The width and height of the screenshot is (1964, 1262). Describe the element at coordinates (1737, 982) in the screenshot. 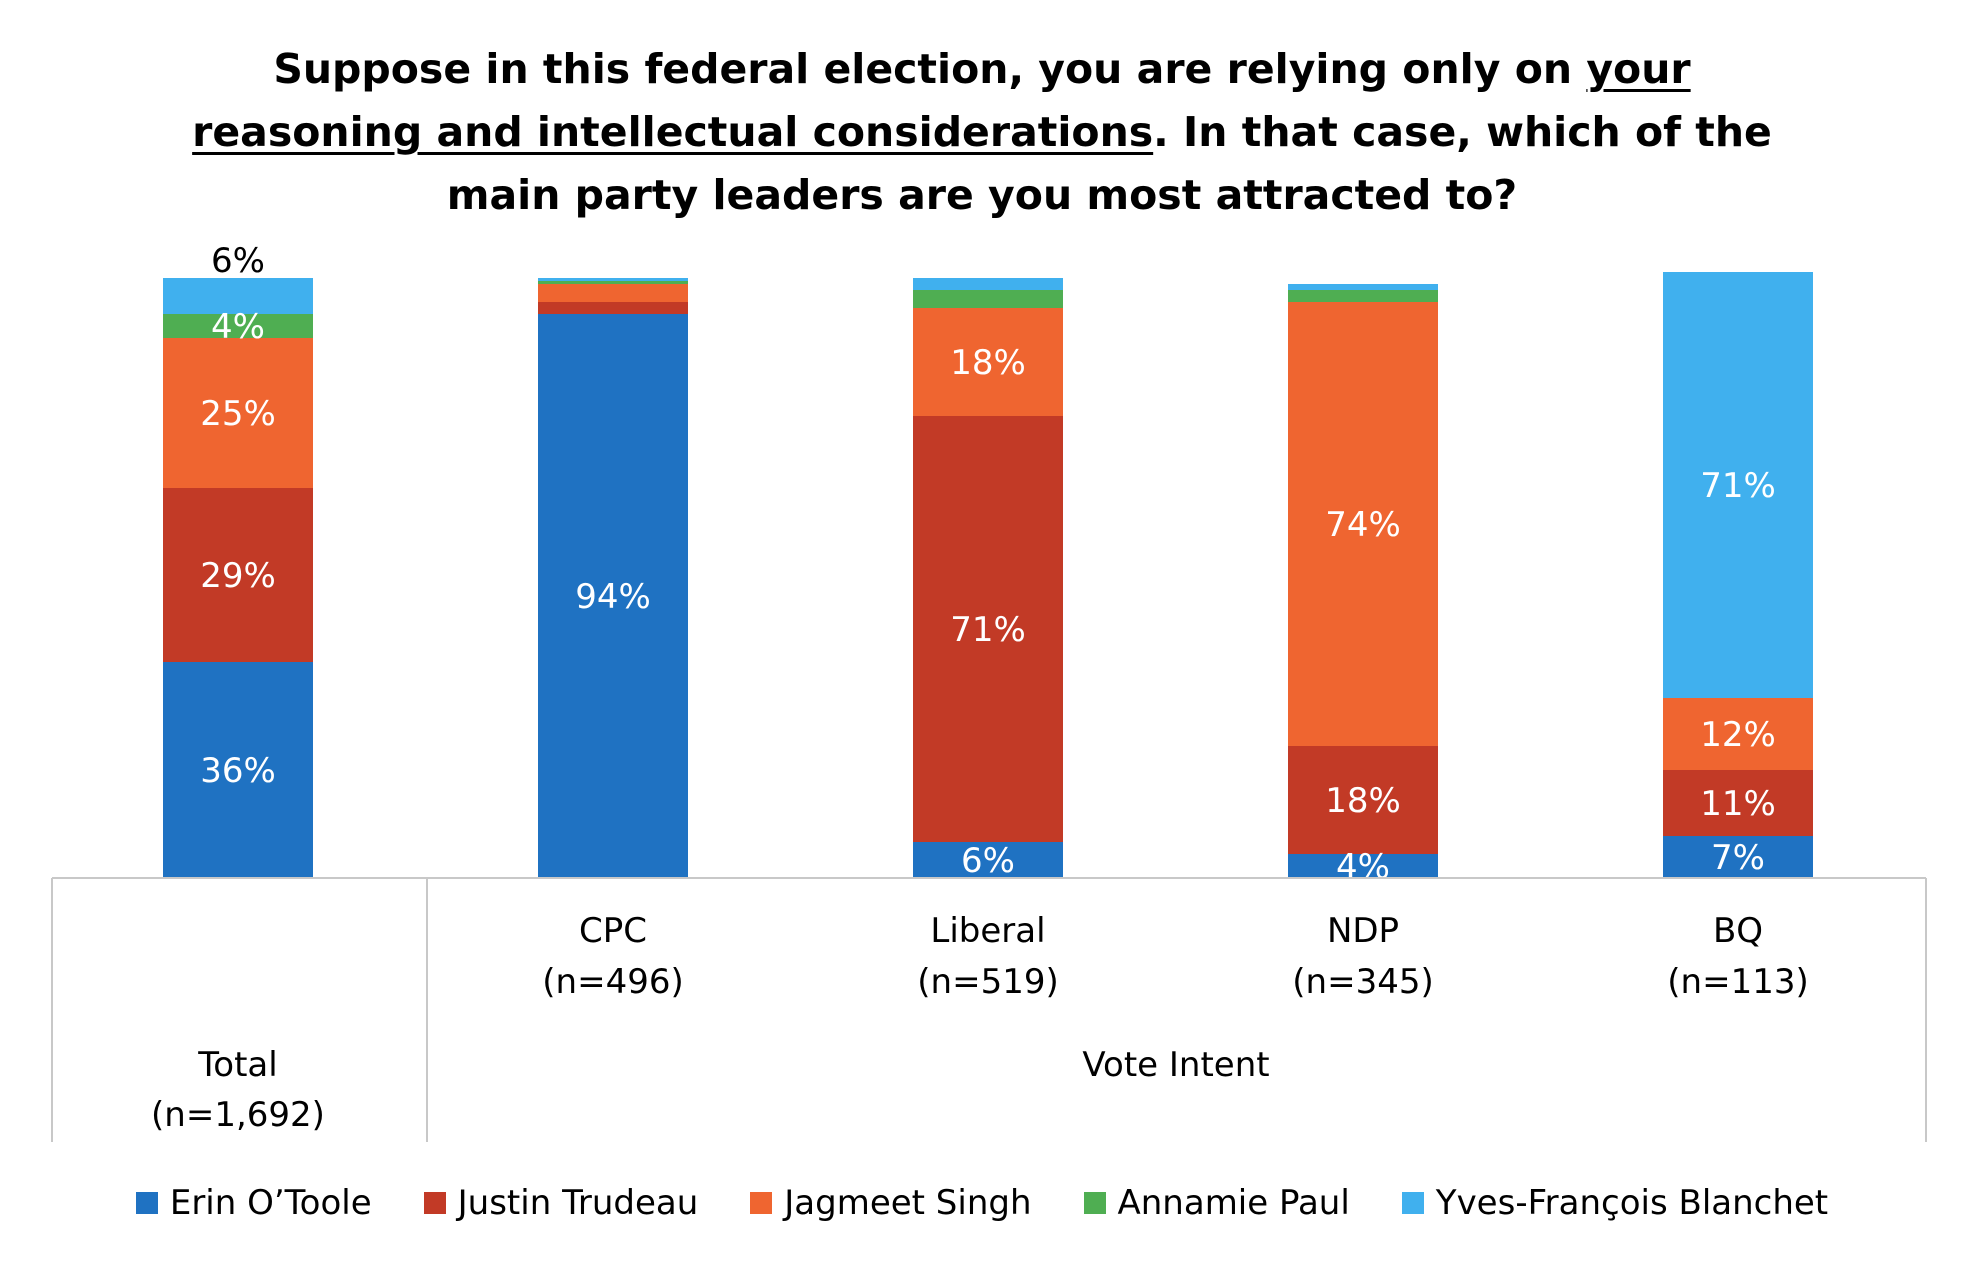

I see `category-sublabel: (n=113)` at that location.